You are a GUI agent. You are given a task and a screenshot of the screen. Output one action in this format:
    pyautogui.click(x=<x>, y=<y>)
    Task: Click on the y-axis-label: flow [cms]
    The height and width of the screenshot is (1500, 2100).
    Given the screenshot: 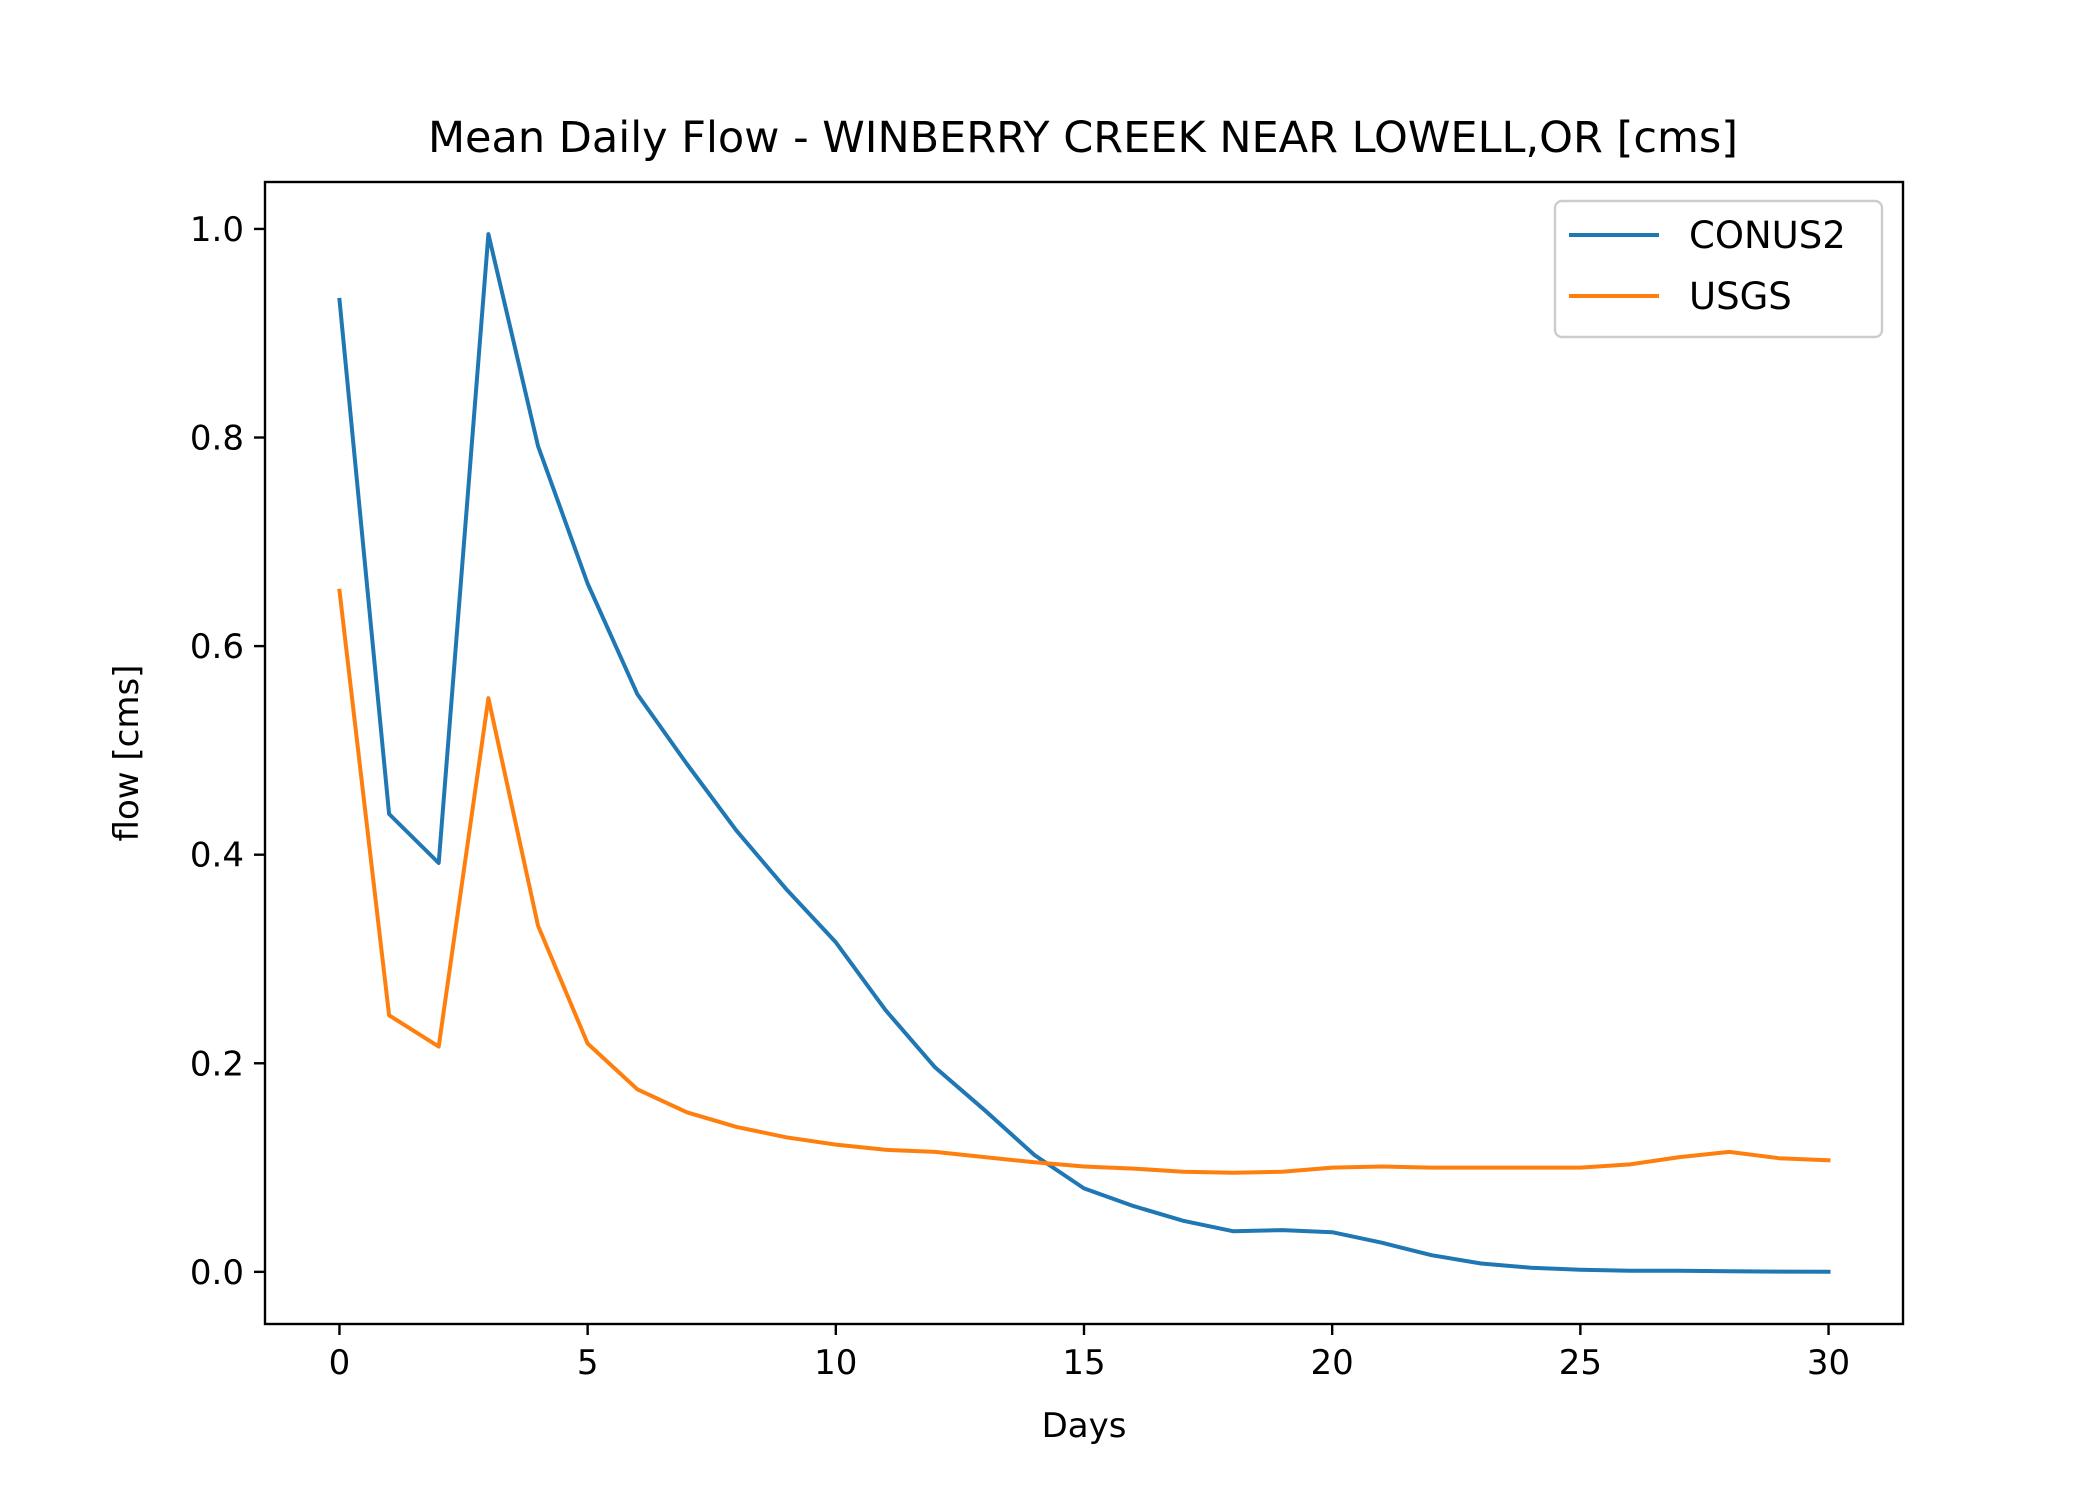 What is the action you would take?
    pyautogui.click(x=127, y=753)
    